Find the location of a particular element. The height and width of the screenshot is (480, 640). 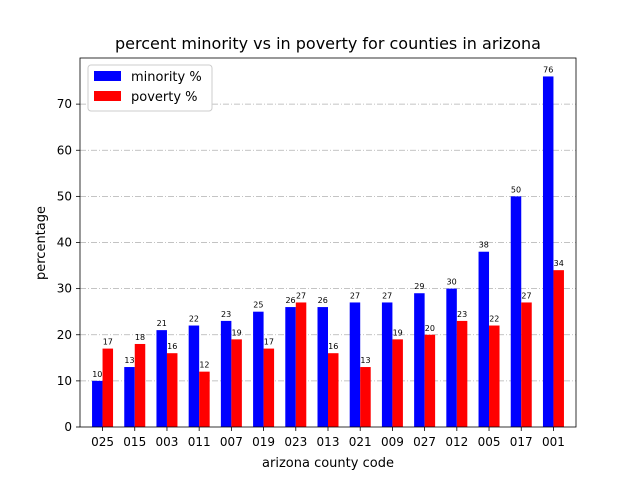

data-label: 50 is located at coordinates (516, 189).